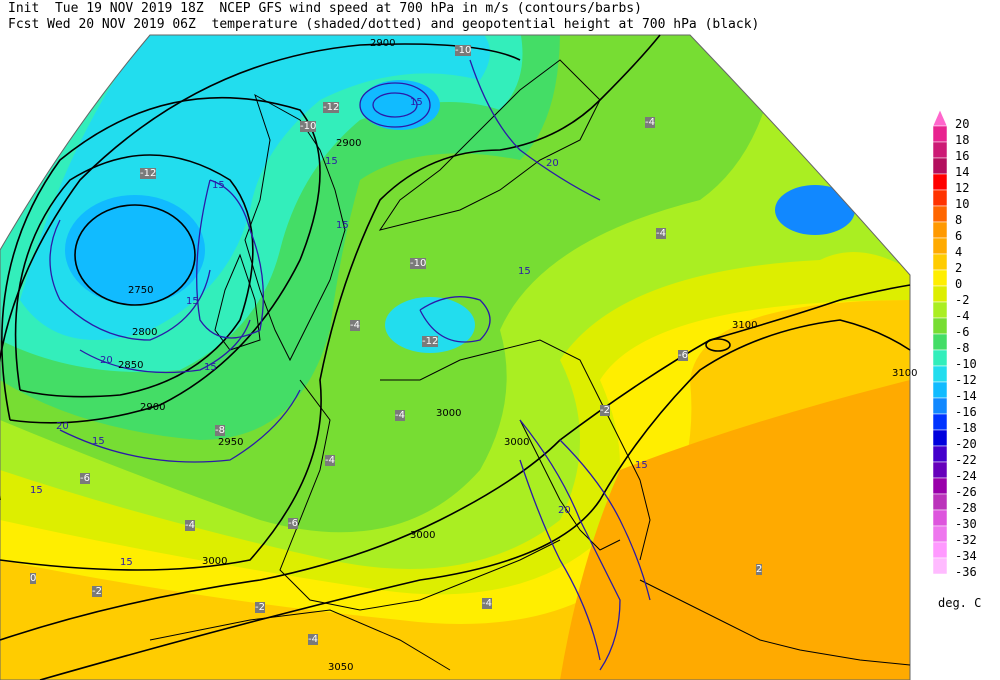 The width and height of the screenshot is (1000, 680). What do you see at coordinates (745, 325) in the screenshot?
I see `height-label: 3100` at bounding box center [745, 325].